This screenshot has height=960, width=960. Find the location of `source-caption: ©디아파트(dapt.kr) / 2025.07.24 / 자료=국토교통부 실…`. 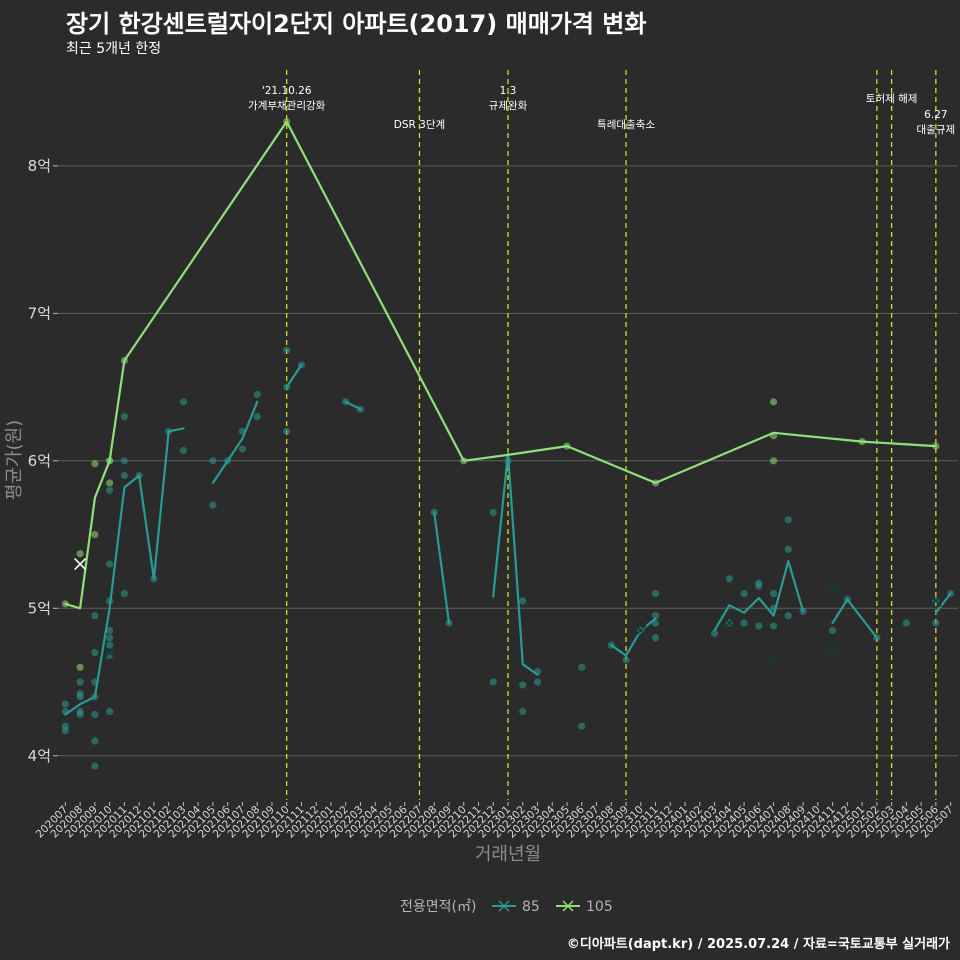

source-caption: ©디아파트(dapt.kr) / 2025.07.24 / 자료=국토교통부 실… is located at coordinates (758, 944).